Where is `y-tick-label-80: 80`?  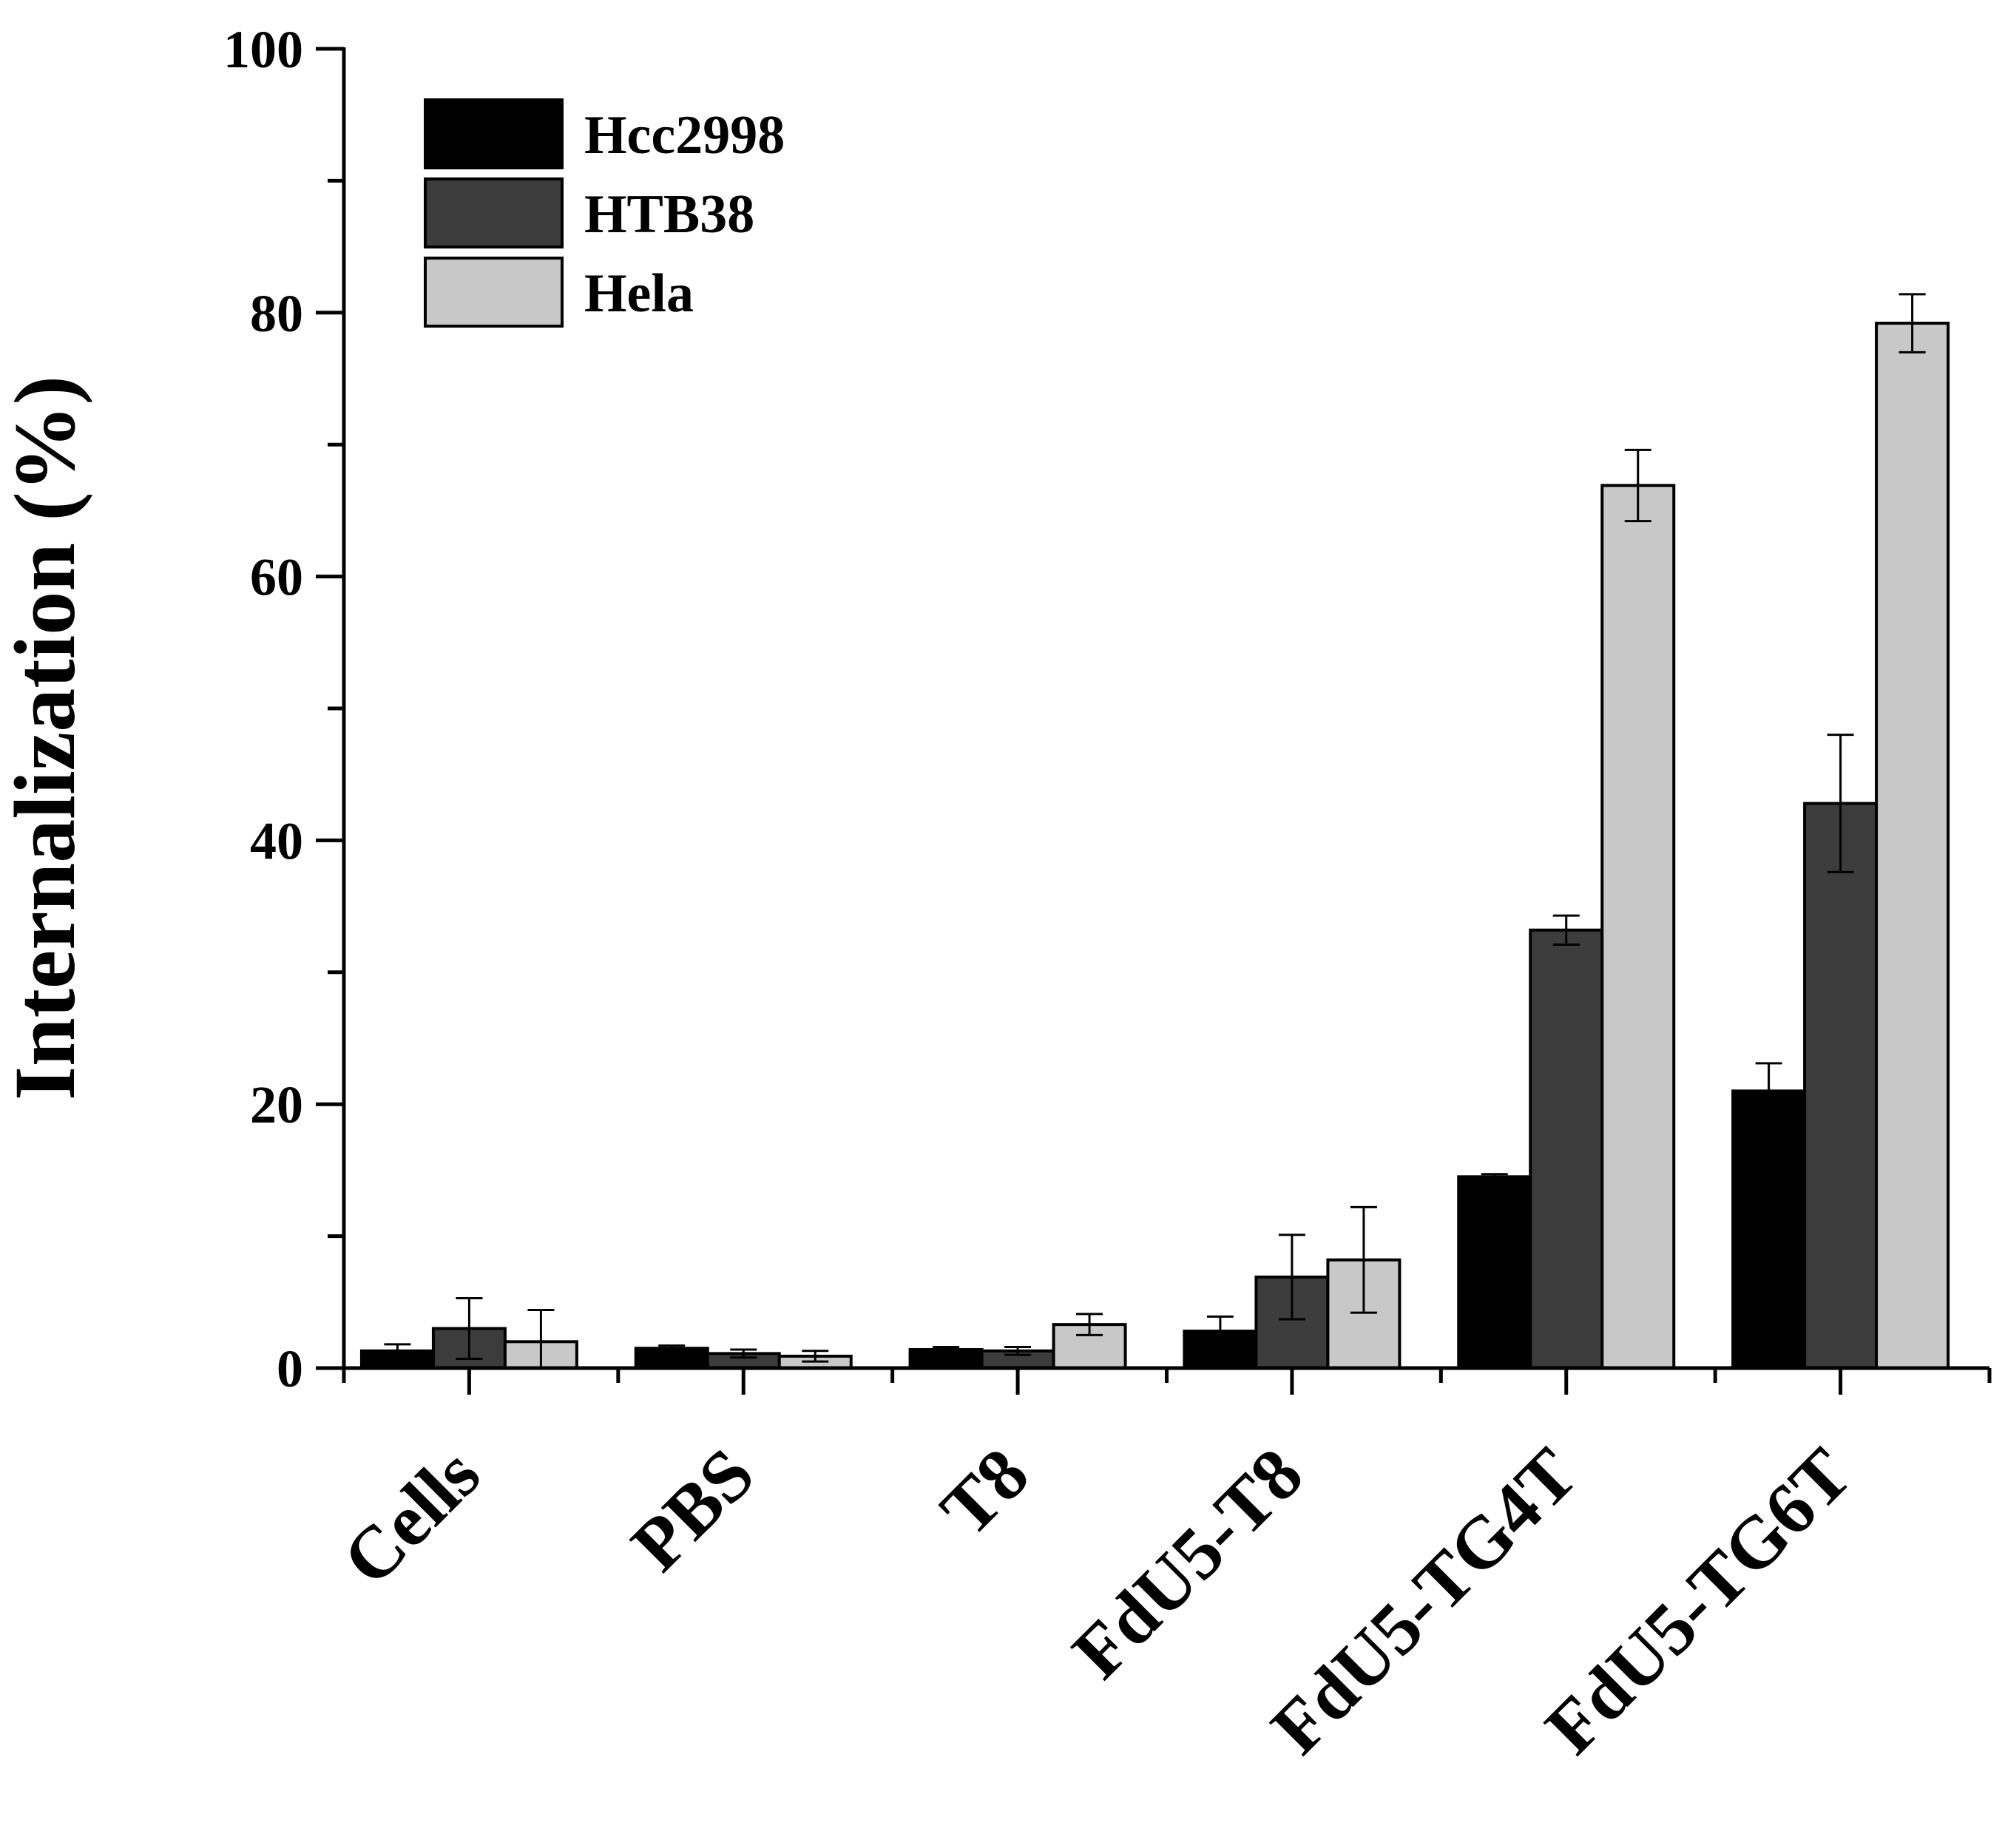 y-tick-label-80: 80 is located at coordinates (276, 313).